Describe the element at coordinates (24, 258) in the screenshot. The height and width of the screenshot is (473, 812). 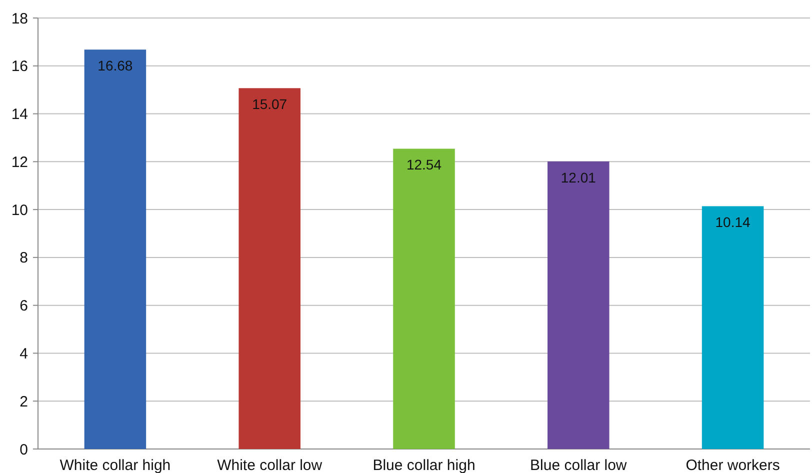
I see `y-tick-label: 8` at that location.